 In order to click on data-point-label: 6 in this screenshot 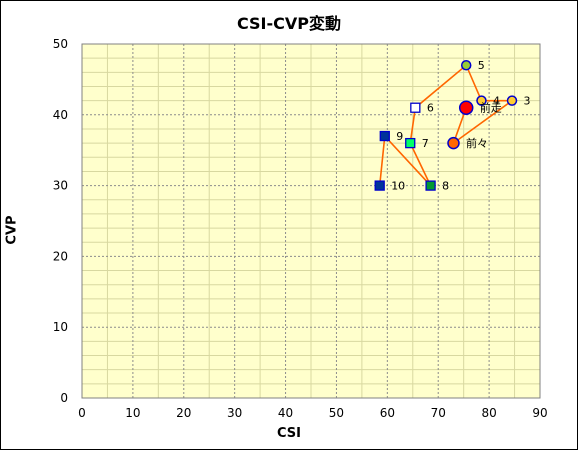, I will do `click(430, 108)`.